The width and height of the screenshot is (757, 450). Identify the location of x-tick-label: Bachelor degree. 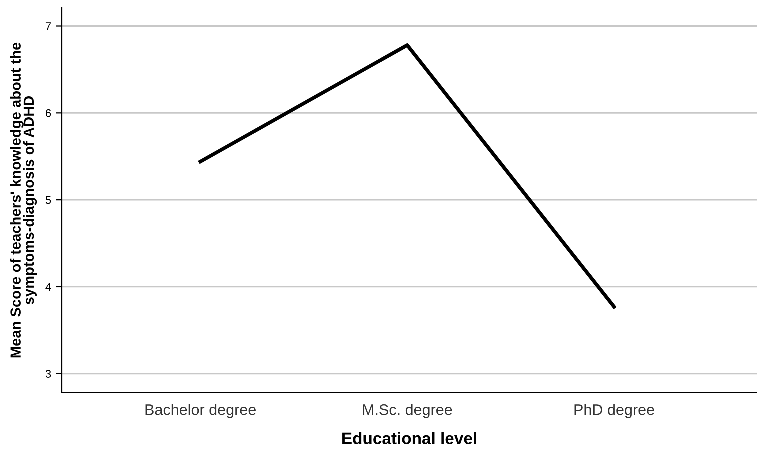
(201, 411).